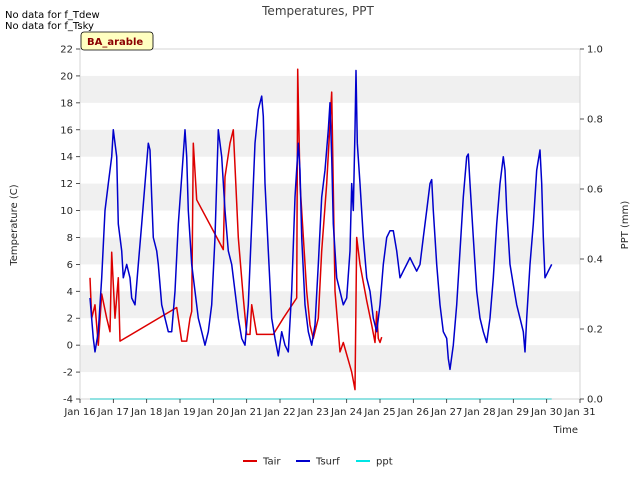 Image resolution: width=640 pixels, height=480 pixels. What do you see at coordinates (66, 76) in the screenshot?
I see `y-tick-label: 20` at bounding box center [66, 76].